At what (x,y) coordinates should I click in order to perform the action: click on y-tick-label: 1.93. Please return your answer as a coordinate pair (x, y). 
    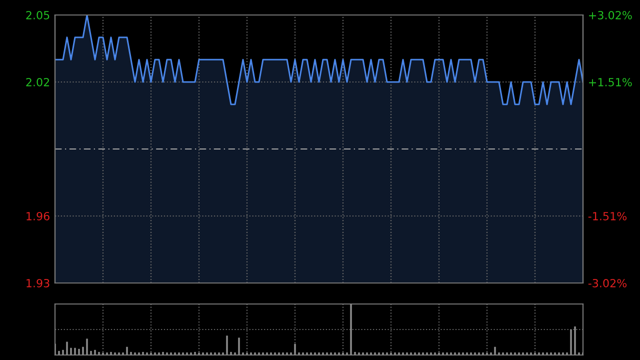
    Looking at the image, I should click on (38, 283).